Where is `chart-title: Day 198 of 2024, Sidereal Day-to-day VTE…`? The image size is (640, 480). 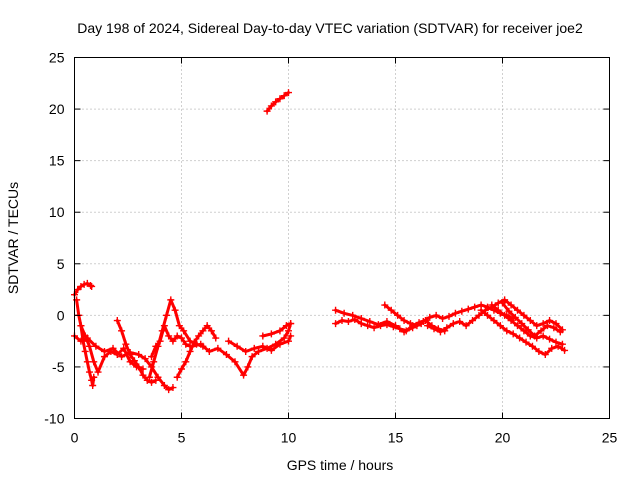
chart-title: Day 198 of 2024, Sidereal Day-to-day VTE… is located at coordinates (330, 28).